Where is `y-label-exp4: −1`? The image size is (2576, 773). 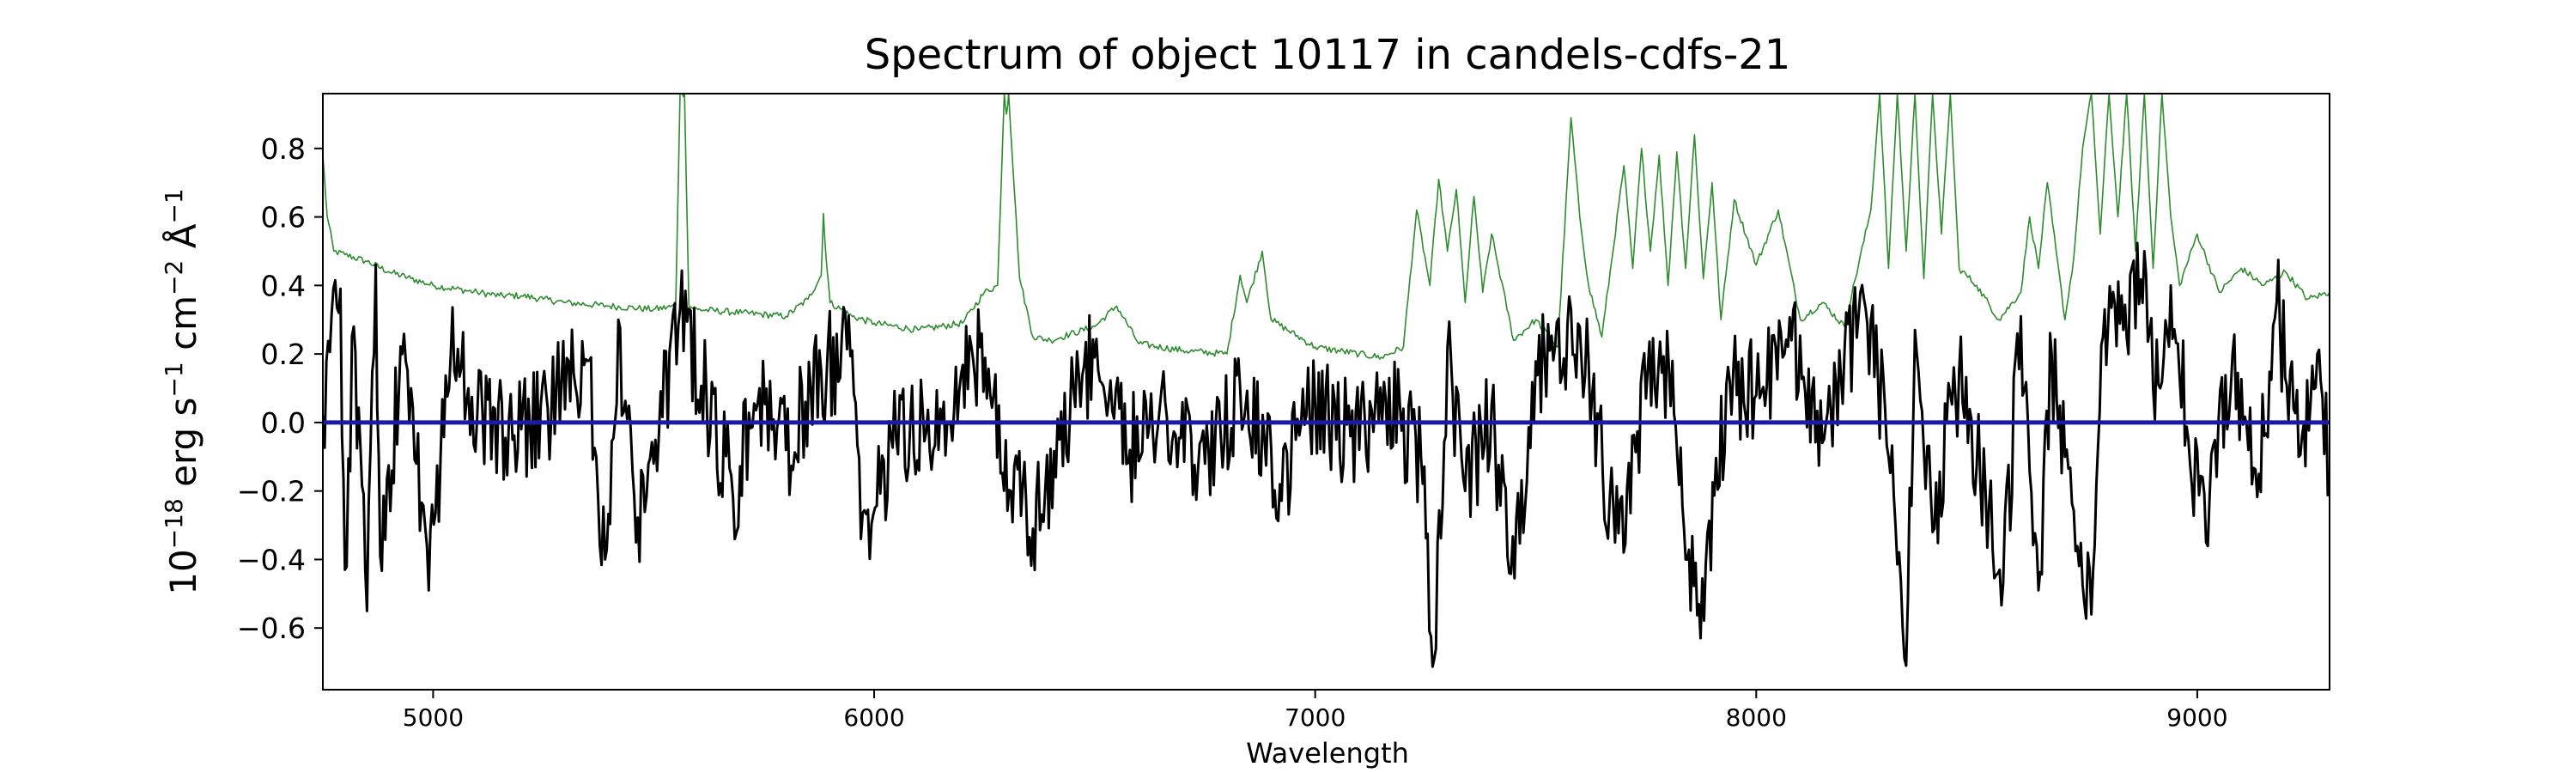
y-label-exp4: −1 is located at coordinates (174, 205).